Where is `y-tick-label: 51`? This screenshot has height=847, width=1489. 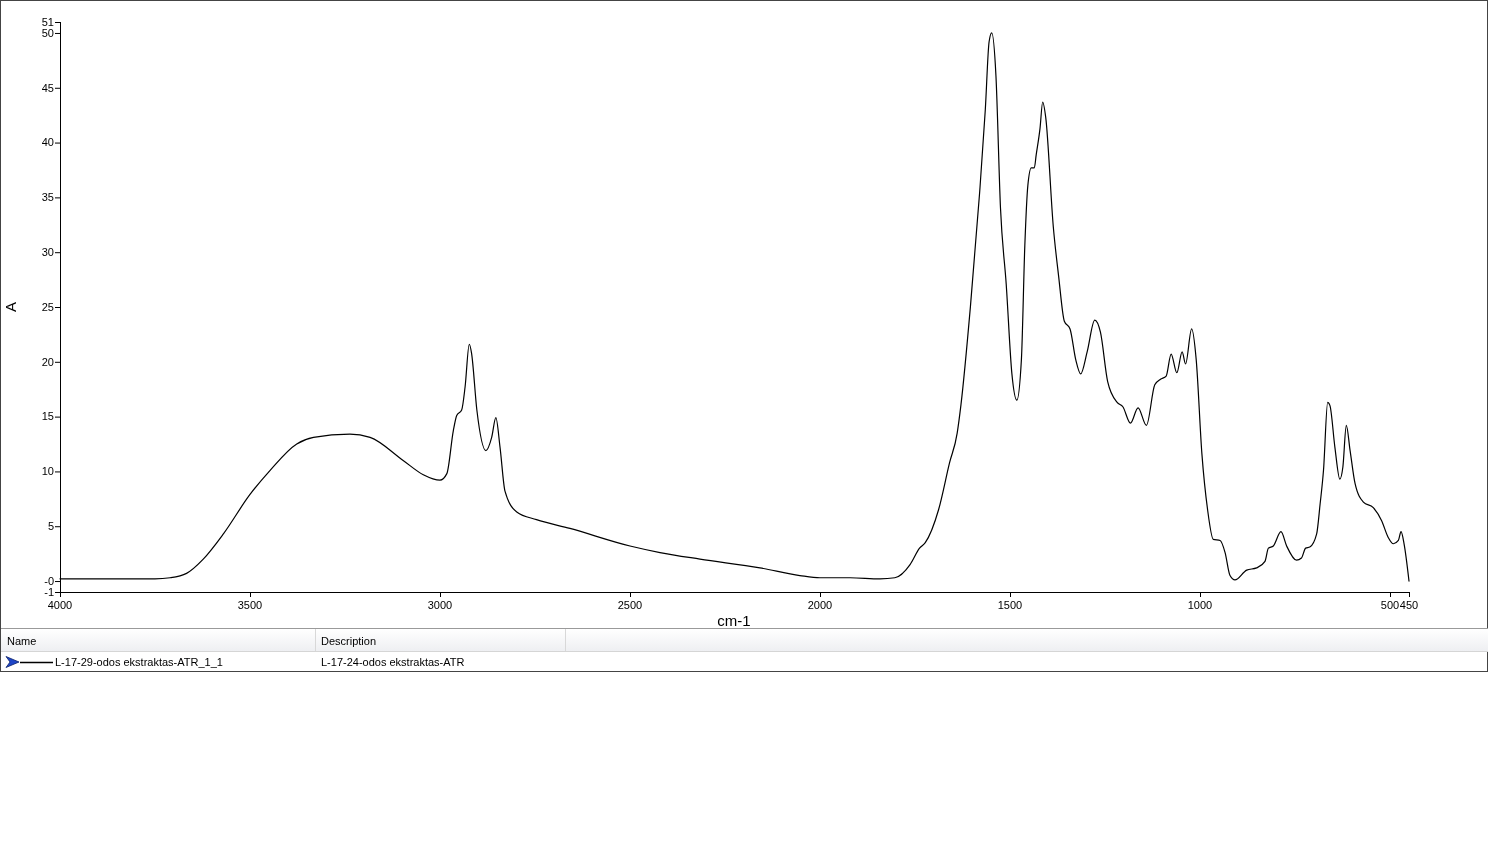 y-tick-label: 51 is located at coordinates (47, 21).